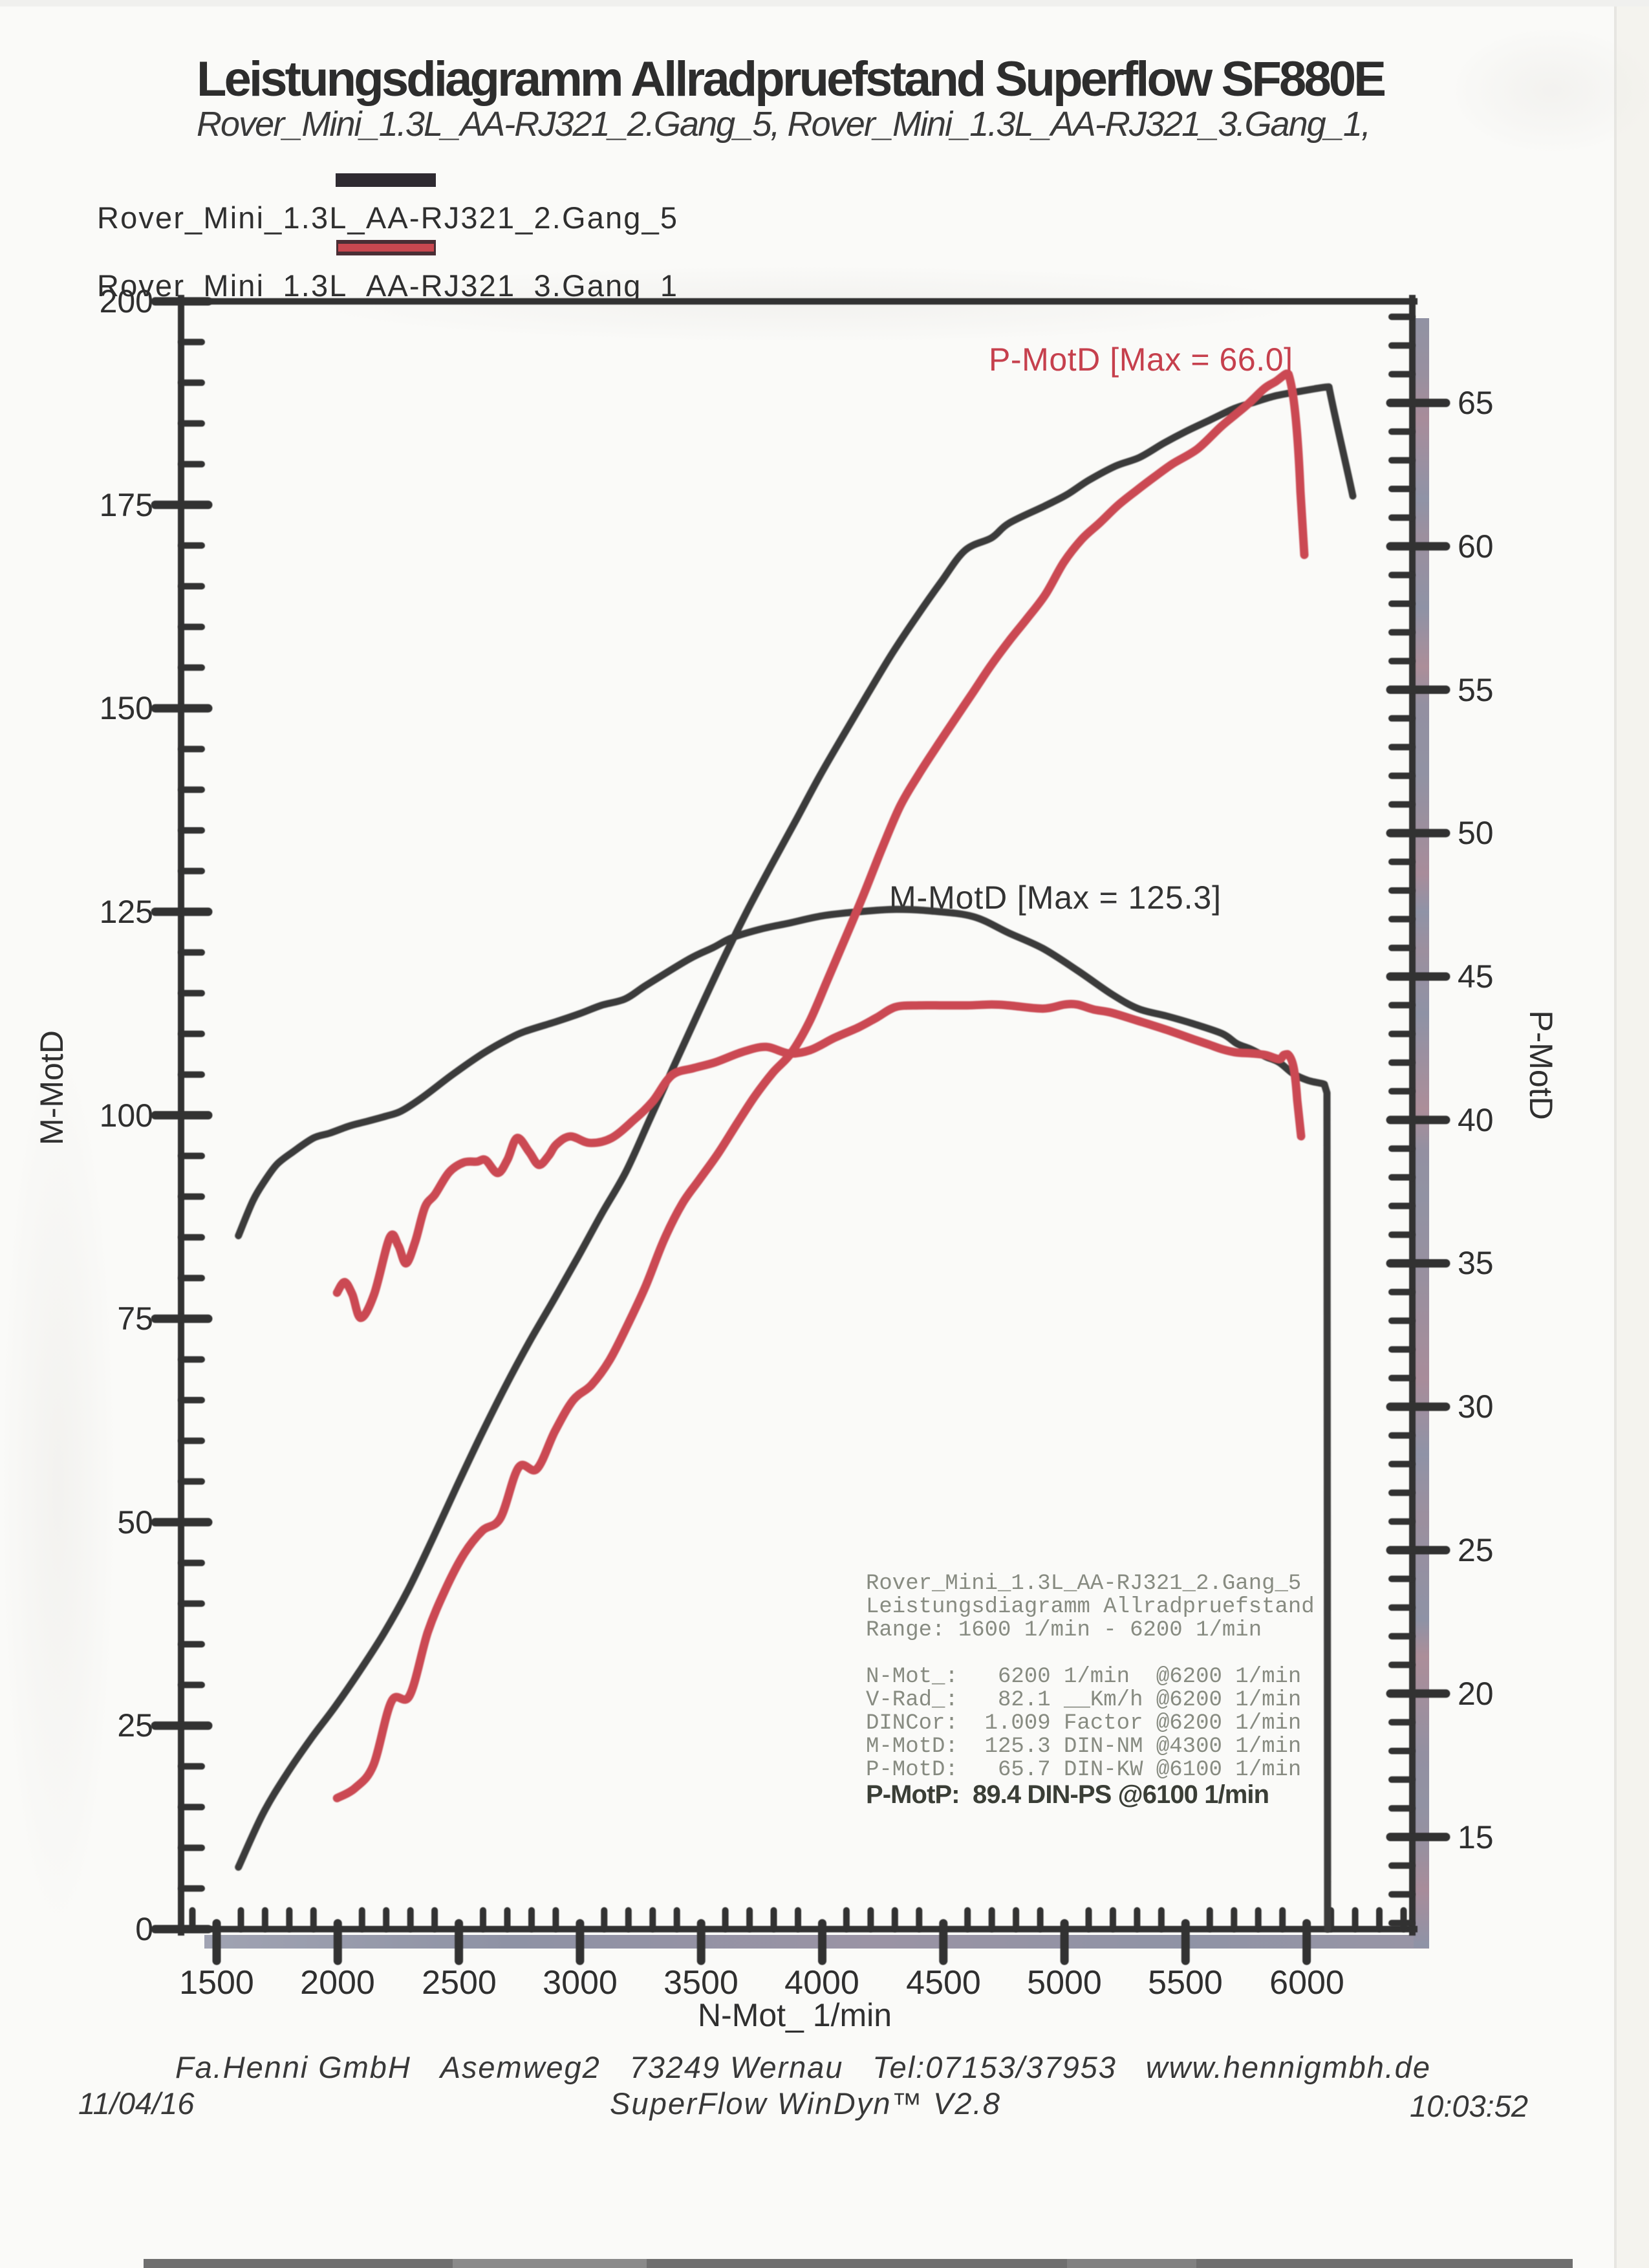  Describe the element at coordinates (216, 1983) in the screenshot. I see `svg-text: 1500` at that location.